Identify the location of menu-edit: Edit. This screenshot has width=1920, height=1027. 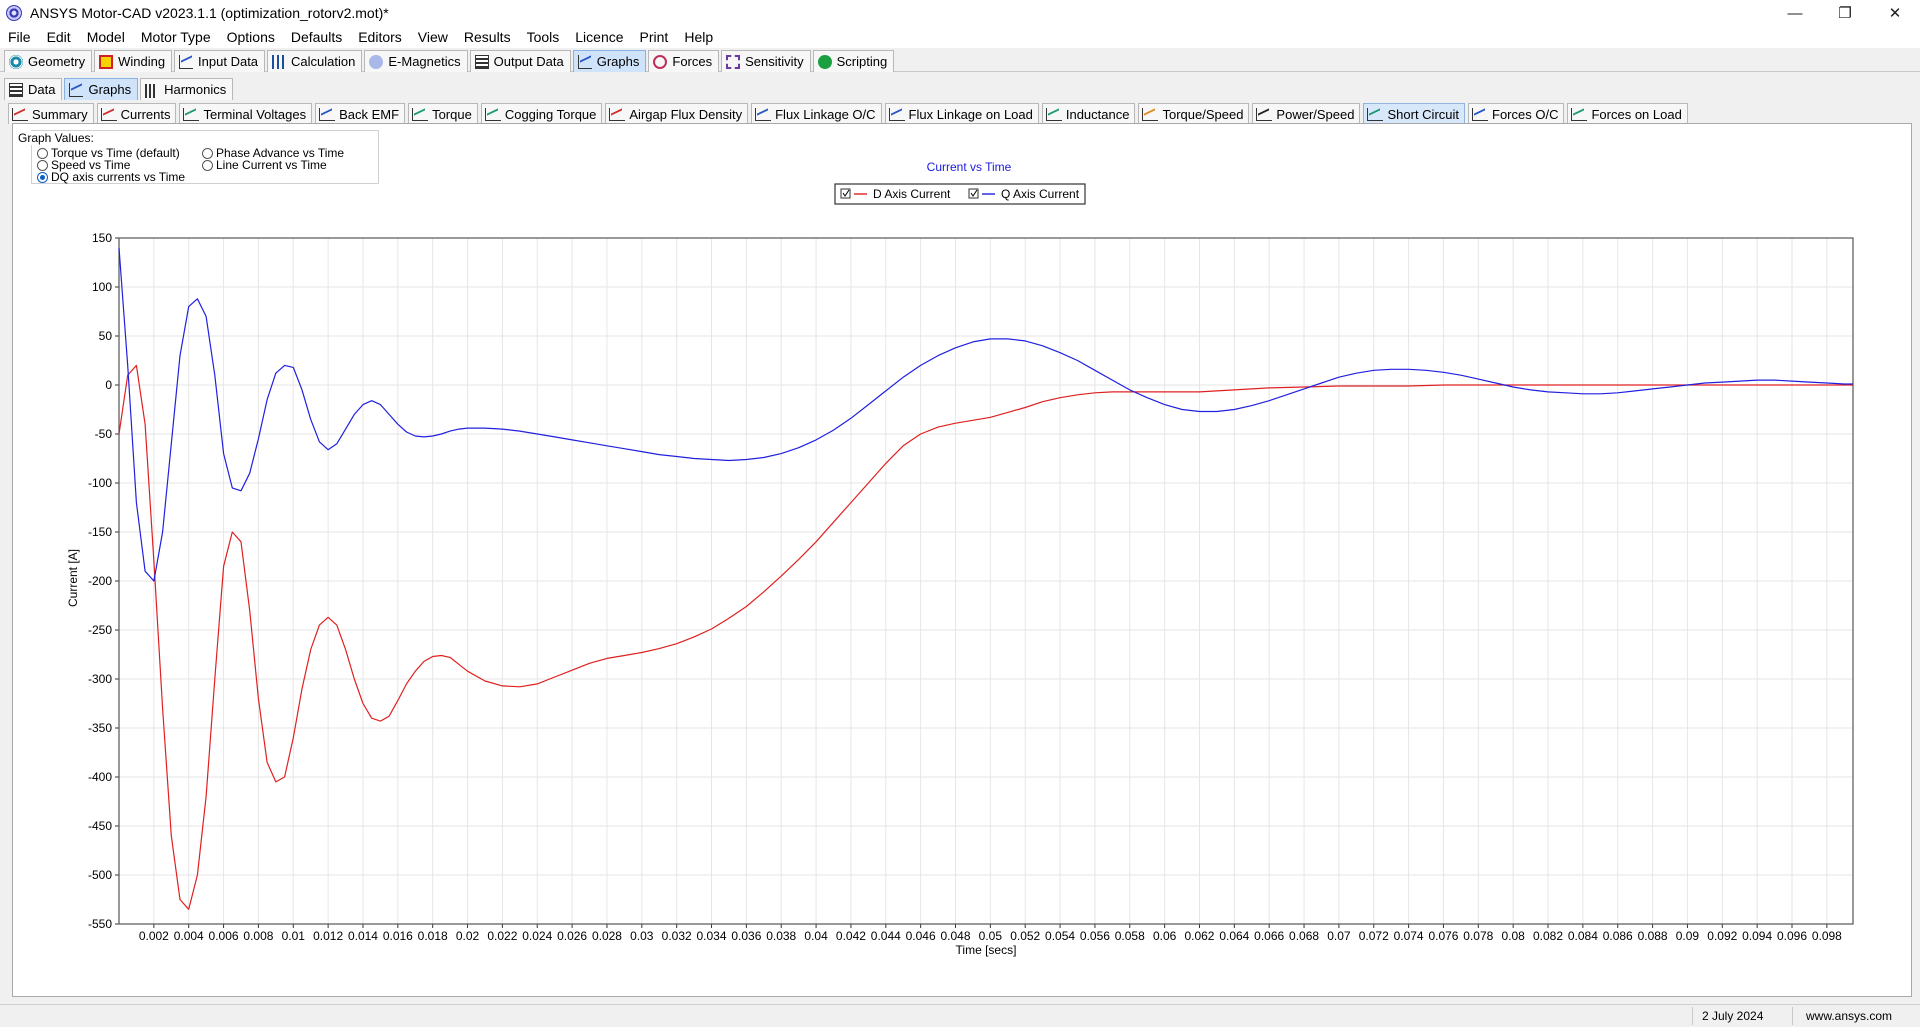
(58, 37).